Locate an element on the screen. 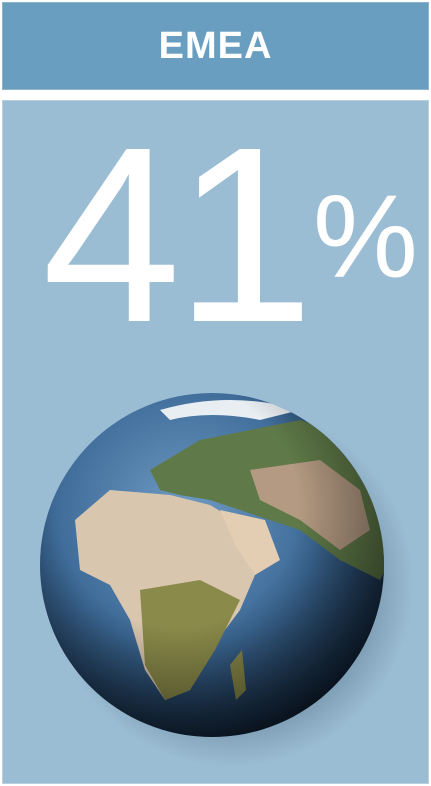  header-title: EMEA is located at coordinates (215, 45).